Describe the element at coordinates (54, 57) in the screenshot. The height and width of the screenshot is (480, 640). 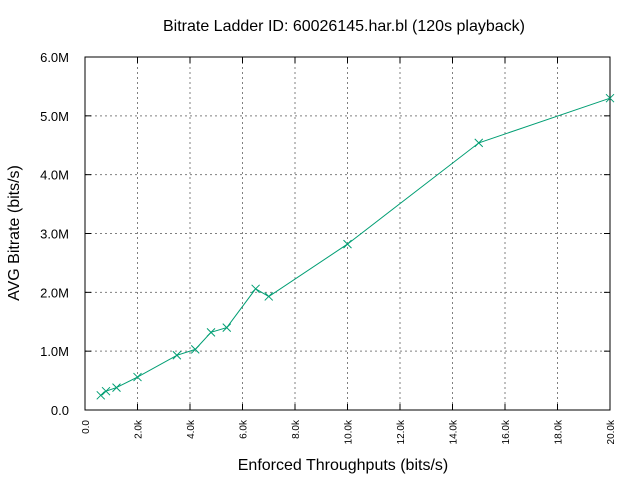
I see `y-tick-label: 6.0M` at that location.